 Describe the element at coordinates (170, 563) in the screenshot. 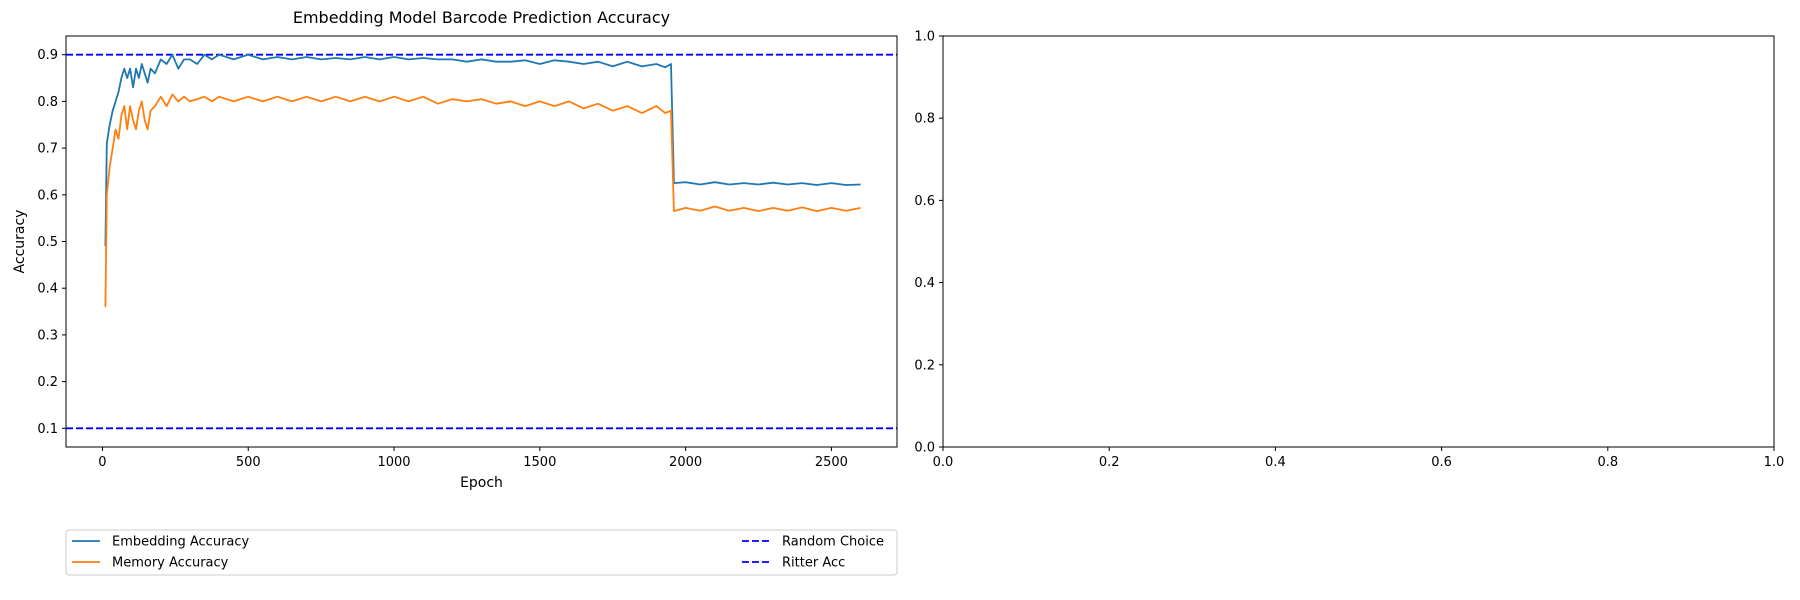

I see `legend-label: Memory Accuracy` at that location.